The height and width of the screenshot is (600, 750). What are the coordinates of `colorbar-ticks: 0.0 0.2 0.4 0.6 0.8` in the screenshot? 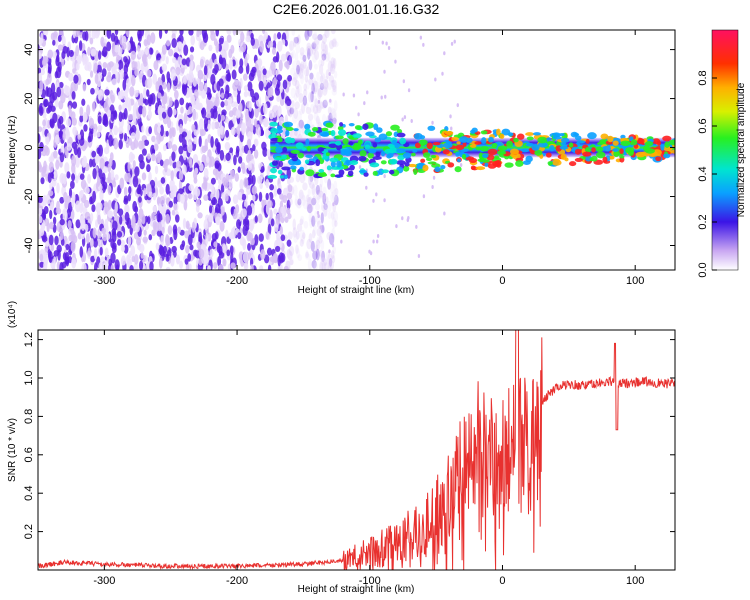 It's located at (707, 174).